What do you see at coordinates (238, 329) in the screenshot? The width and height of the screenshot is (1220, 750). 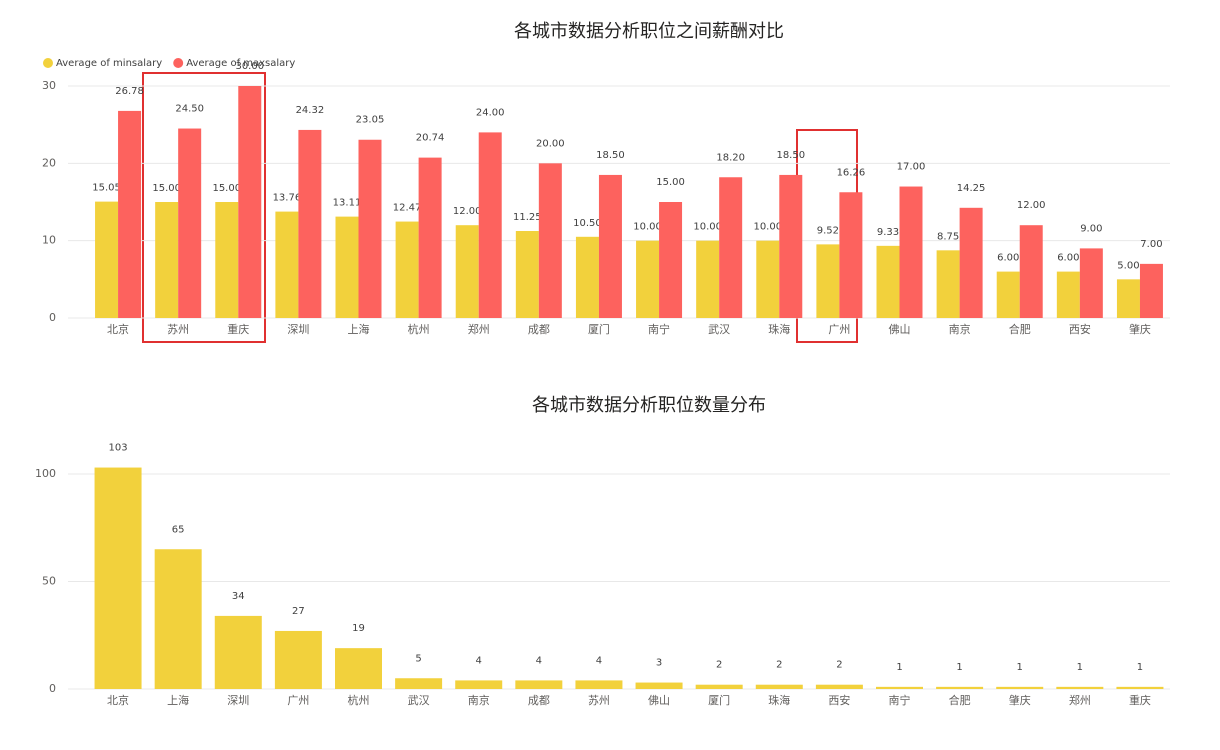 I see `x-tick-label: 重庆` at bounding box center [238, 329].